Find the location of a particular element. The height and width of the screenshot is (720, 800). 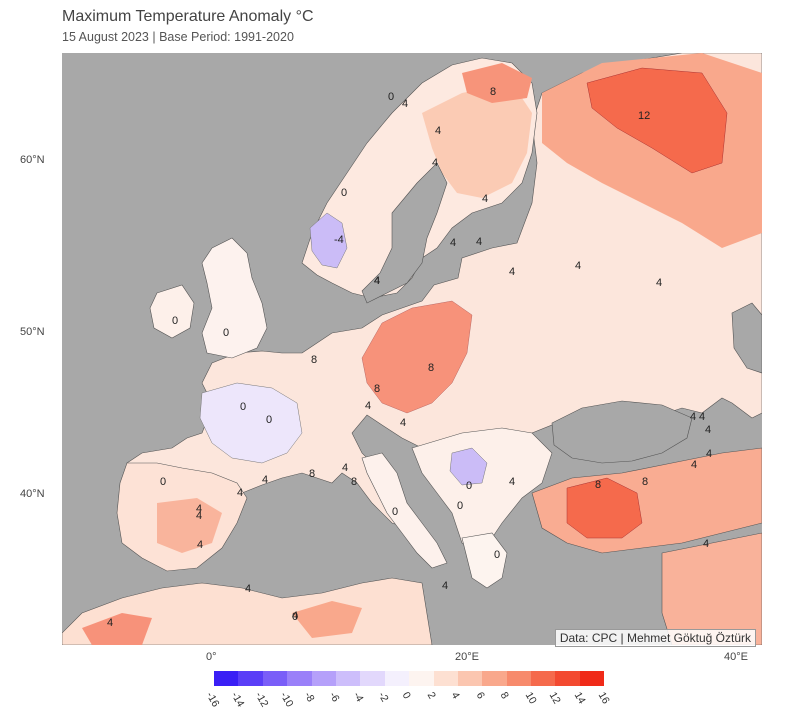

cold-patch-norway is located at coordinates (328, 240).